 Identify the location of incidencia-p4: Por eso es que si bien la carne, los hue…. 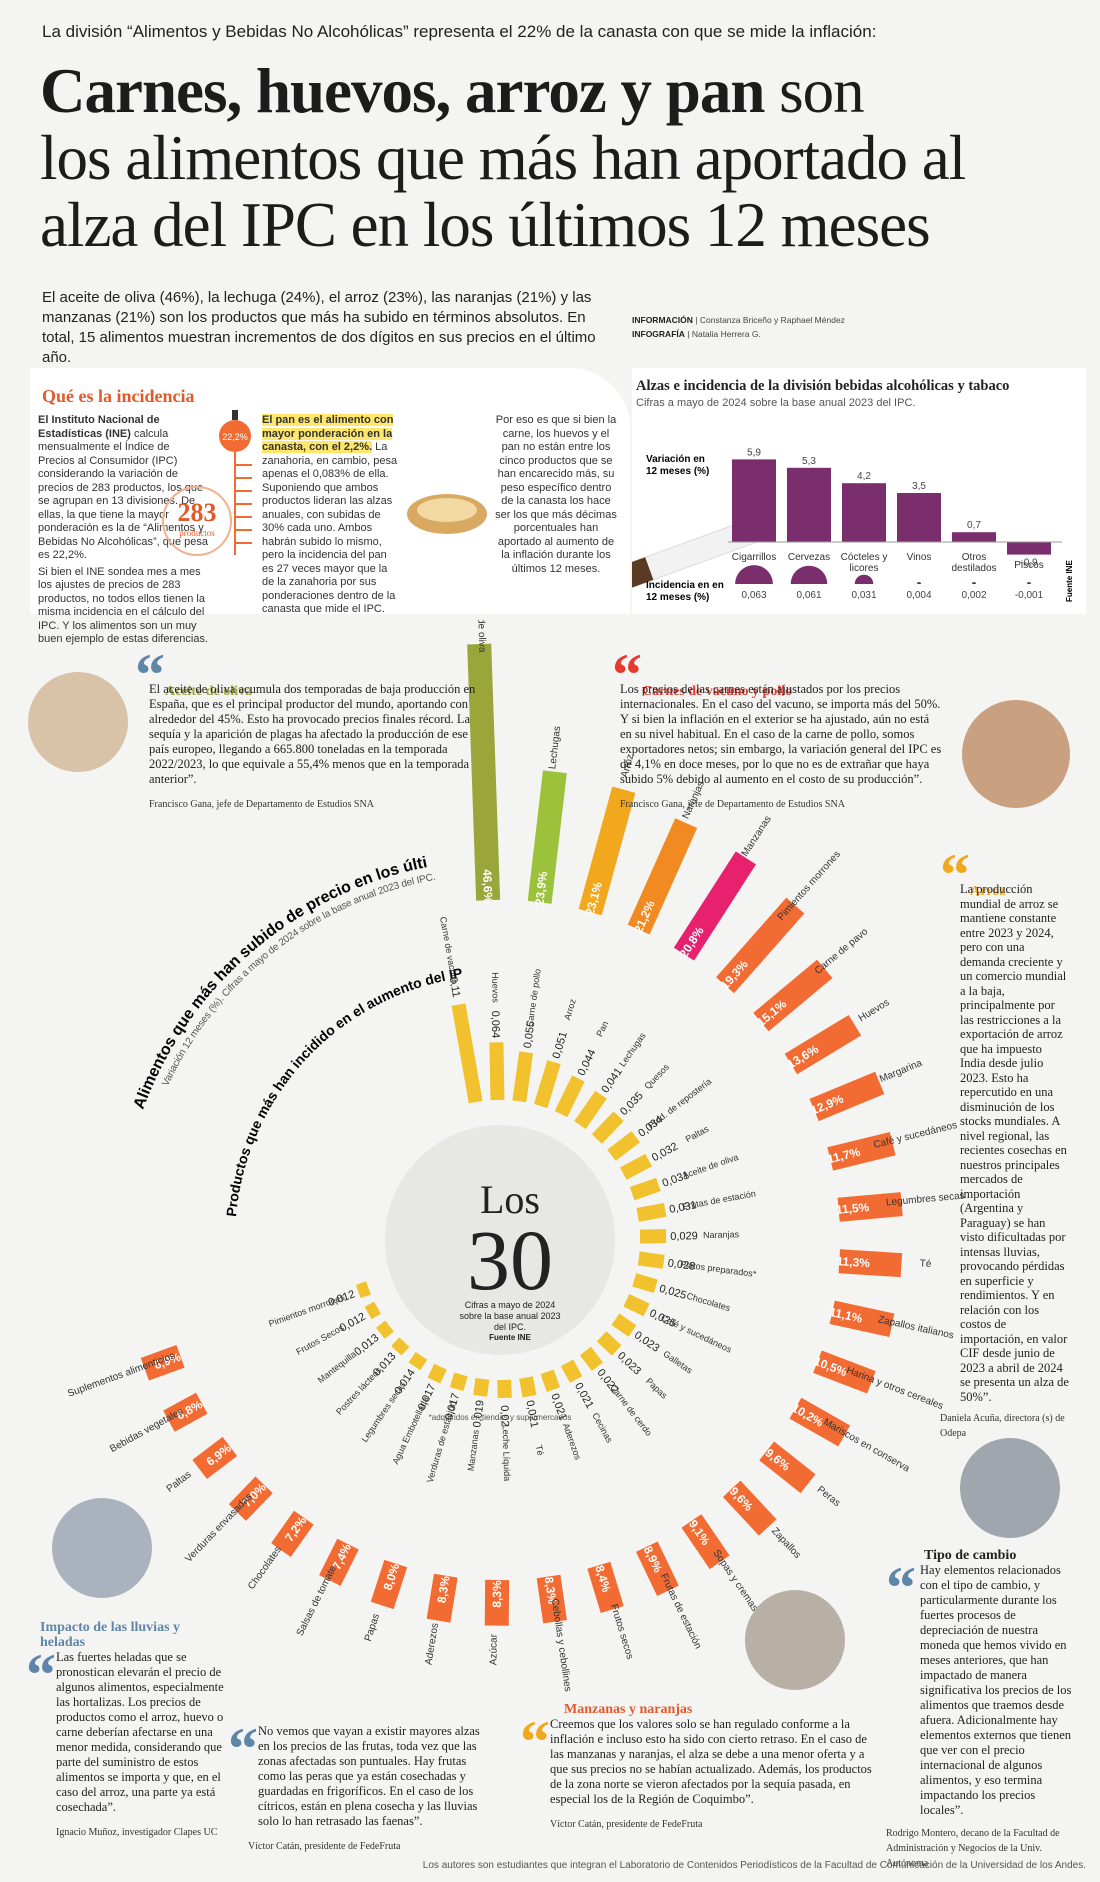
(556, 494).